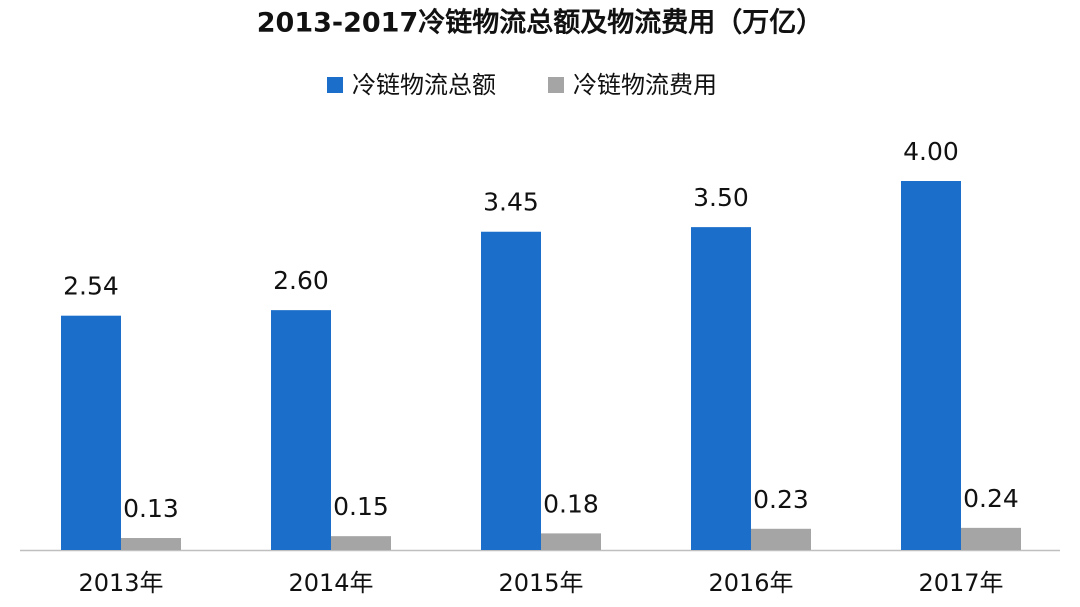 The image size is (1080, 607). Describe the element at coordinates (960, 583) in the screenshot. I see `x-tick-label: 2017年` at that location.